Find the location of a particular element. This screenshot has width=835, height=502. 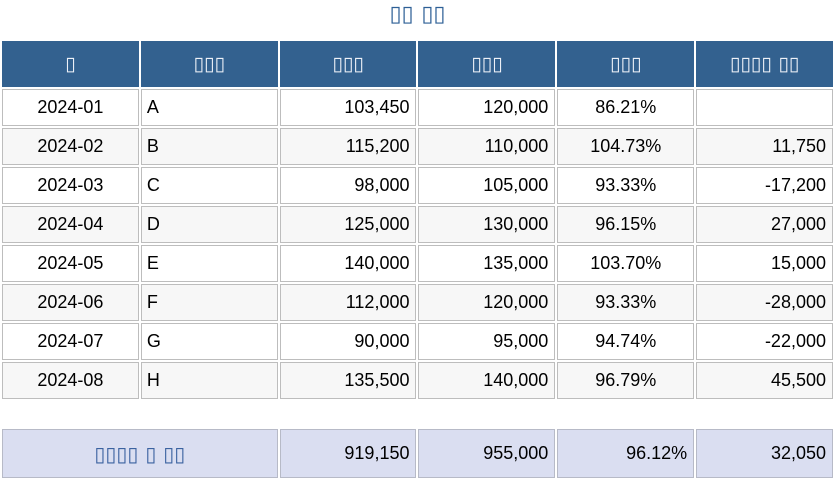

delta-cell: 11,750 is located at coordinates (764, 146).